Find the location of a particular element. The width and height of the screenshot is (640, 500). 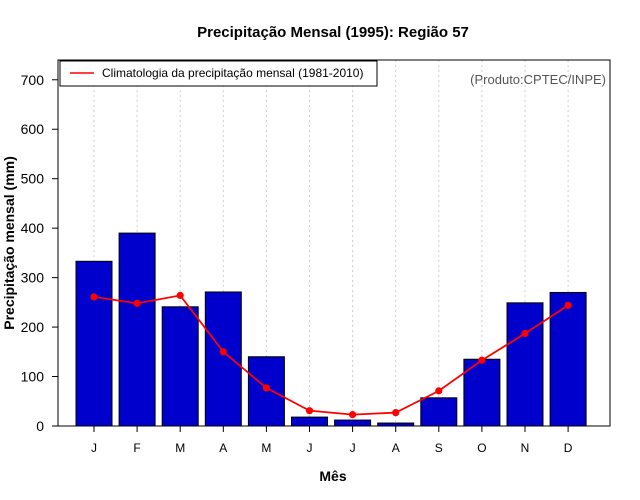

x-tick-label-7: A is located at coordinates (396, 448).